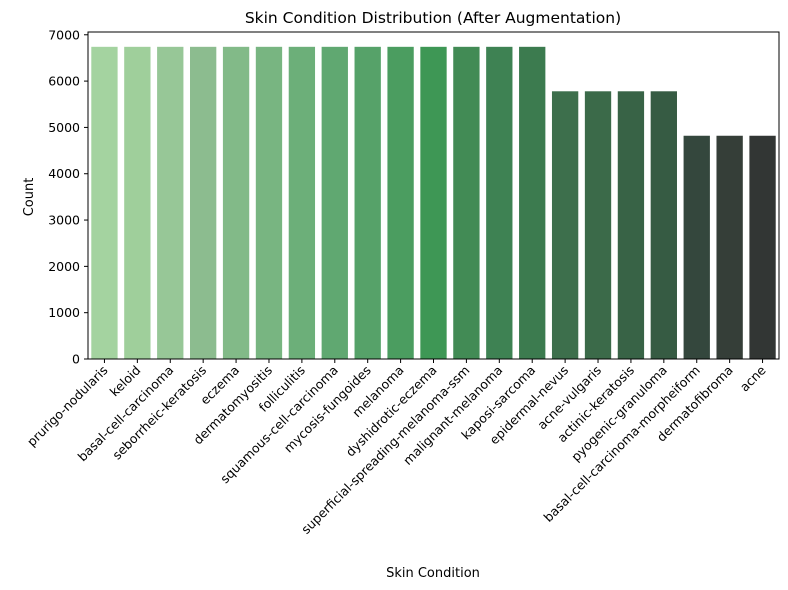 The height and width of the screenshot is (590, 788). I want to click on y-axis: 0 1000 2000 3000 4000 5000 6000 7000, so click(68, 197).